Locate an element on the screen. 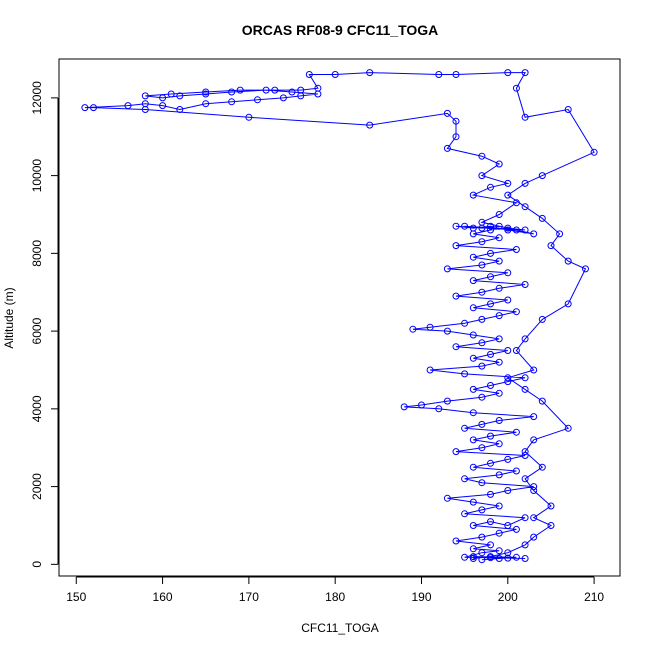  x-tick-label: 210 is located at coordinates (594, 597).